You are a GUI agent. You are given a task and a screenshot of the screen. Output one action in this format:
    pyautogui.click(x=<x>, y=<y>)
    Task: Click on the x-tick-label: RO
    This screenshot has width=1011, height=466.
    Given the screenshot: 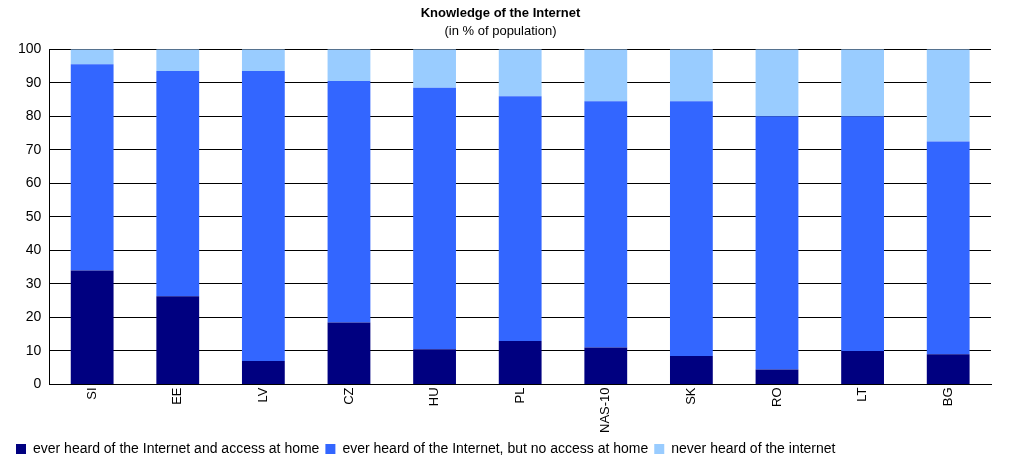 What is the action you would take?
    pyautogui.click(x=776, y=397)
    